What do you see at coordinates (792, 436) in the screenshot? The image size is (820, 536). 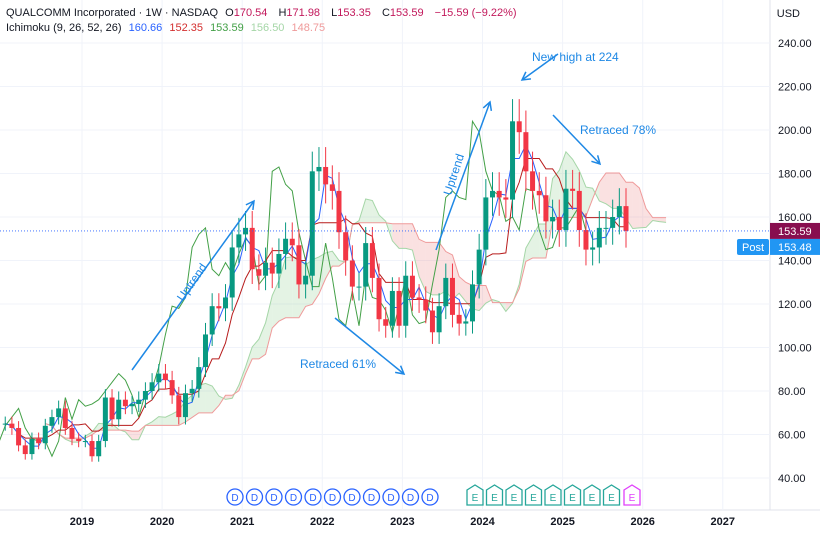 I see `y-tick-label: 60.00` at bounding box center [792, 436].